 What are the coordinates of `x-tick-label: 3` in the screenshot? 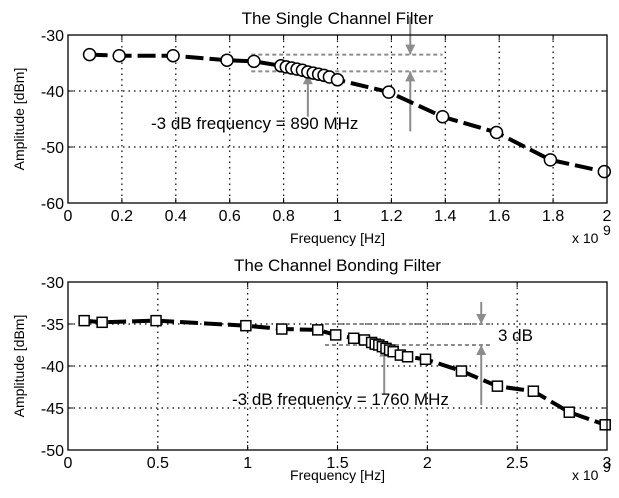 It's located at (607, 463).